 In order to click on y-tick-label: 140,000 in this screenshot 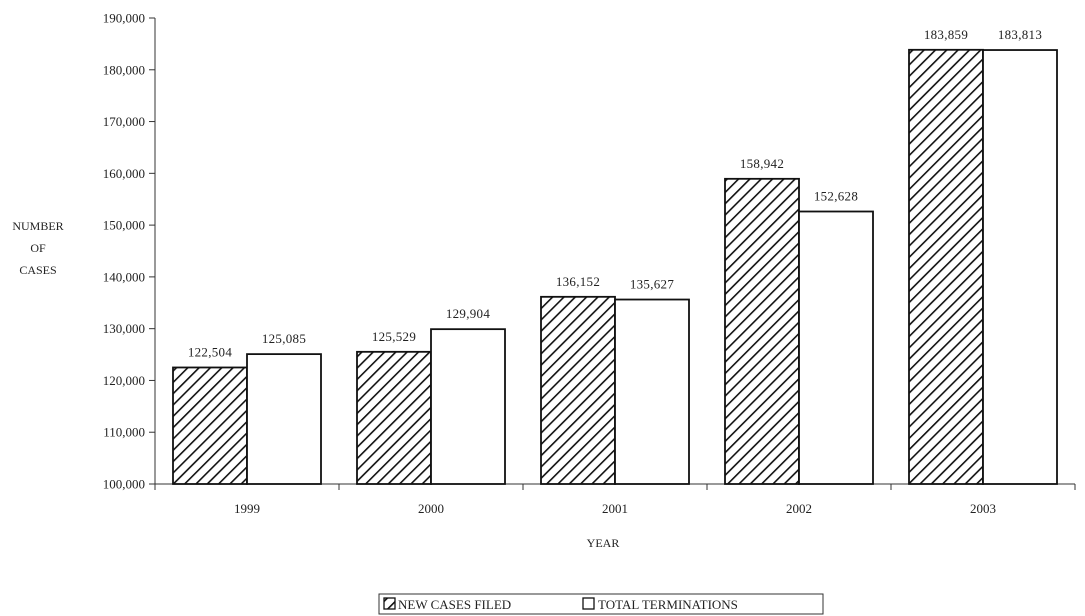, I will do `click(124, 276)`.